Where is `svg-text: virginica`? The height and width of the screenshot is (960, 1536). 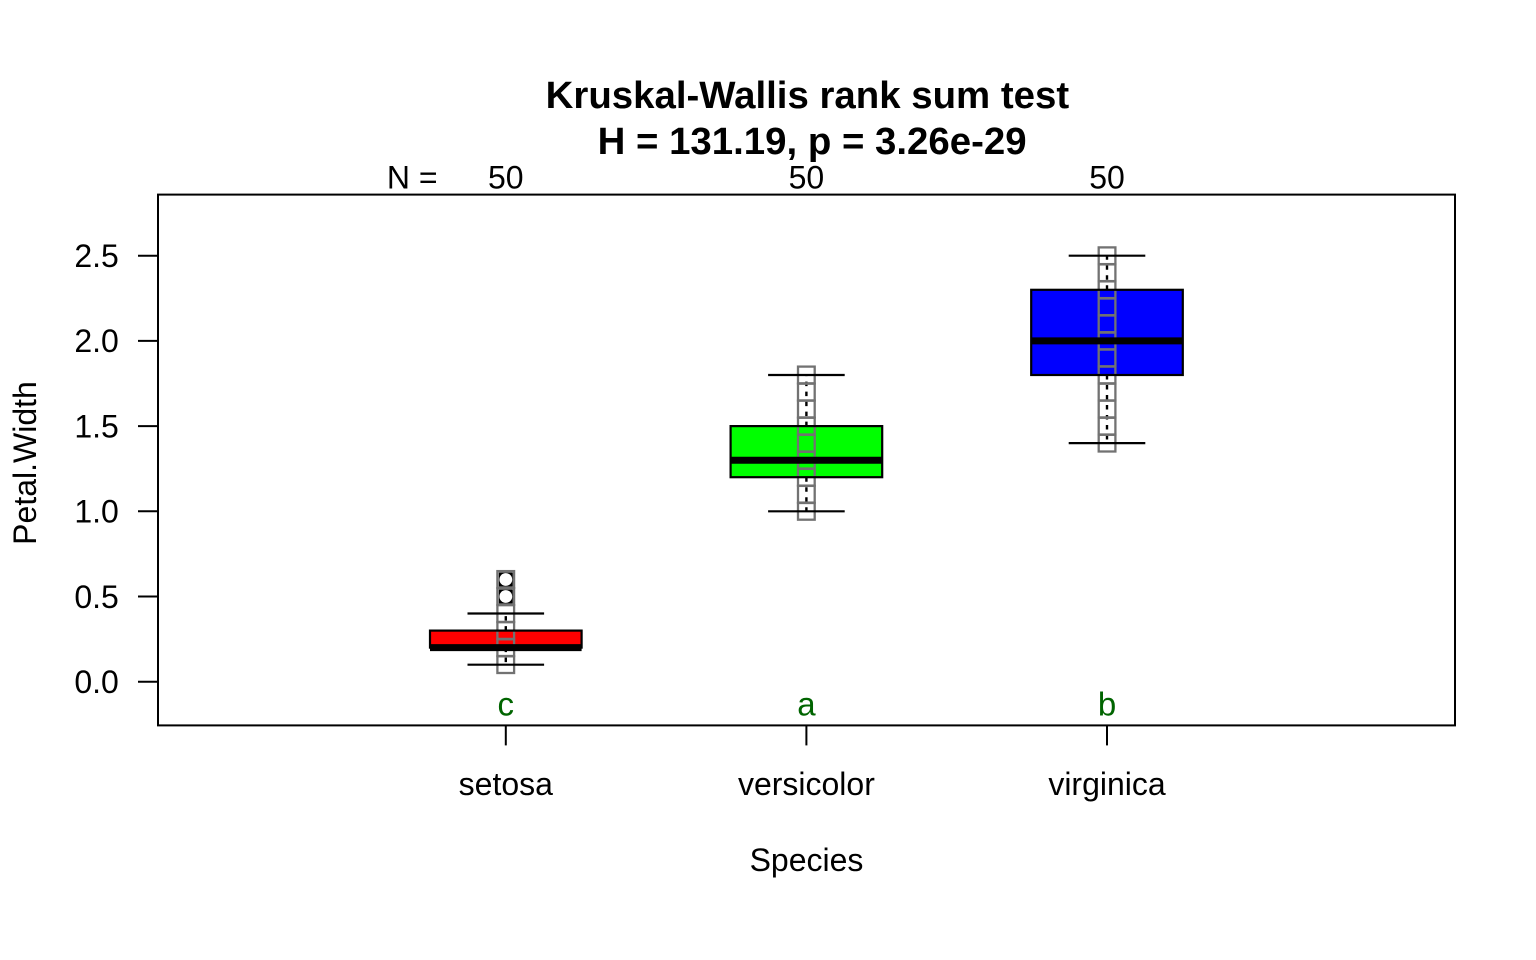
svg-text: virginica is located at coordinates (1107, 784).